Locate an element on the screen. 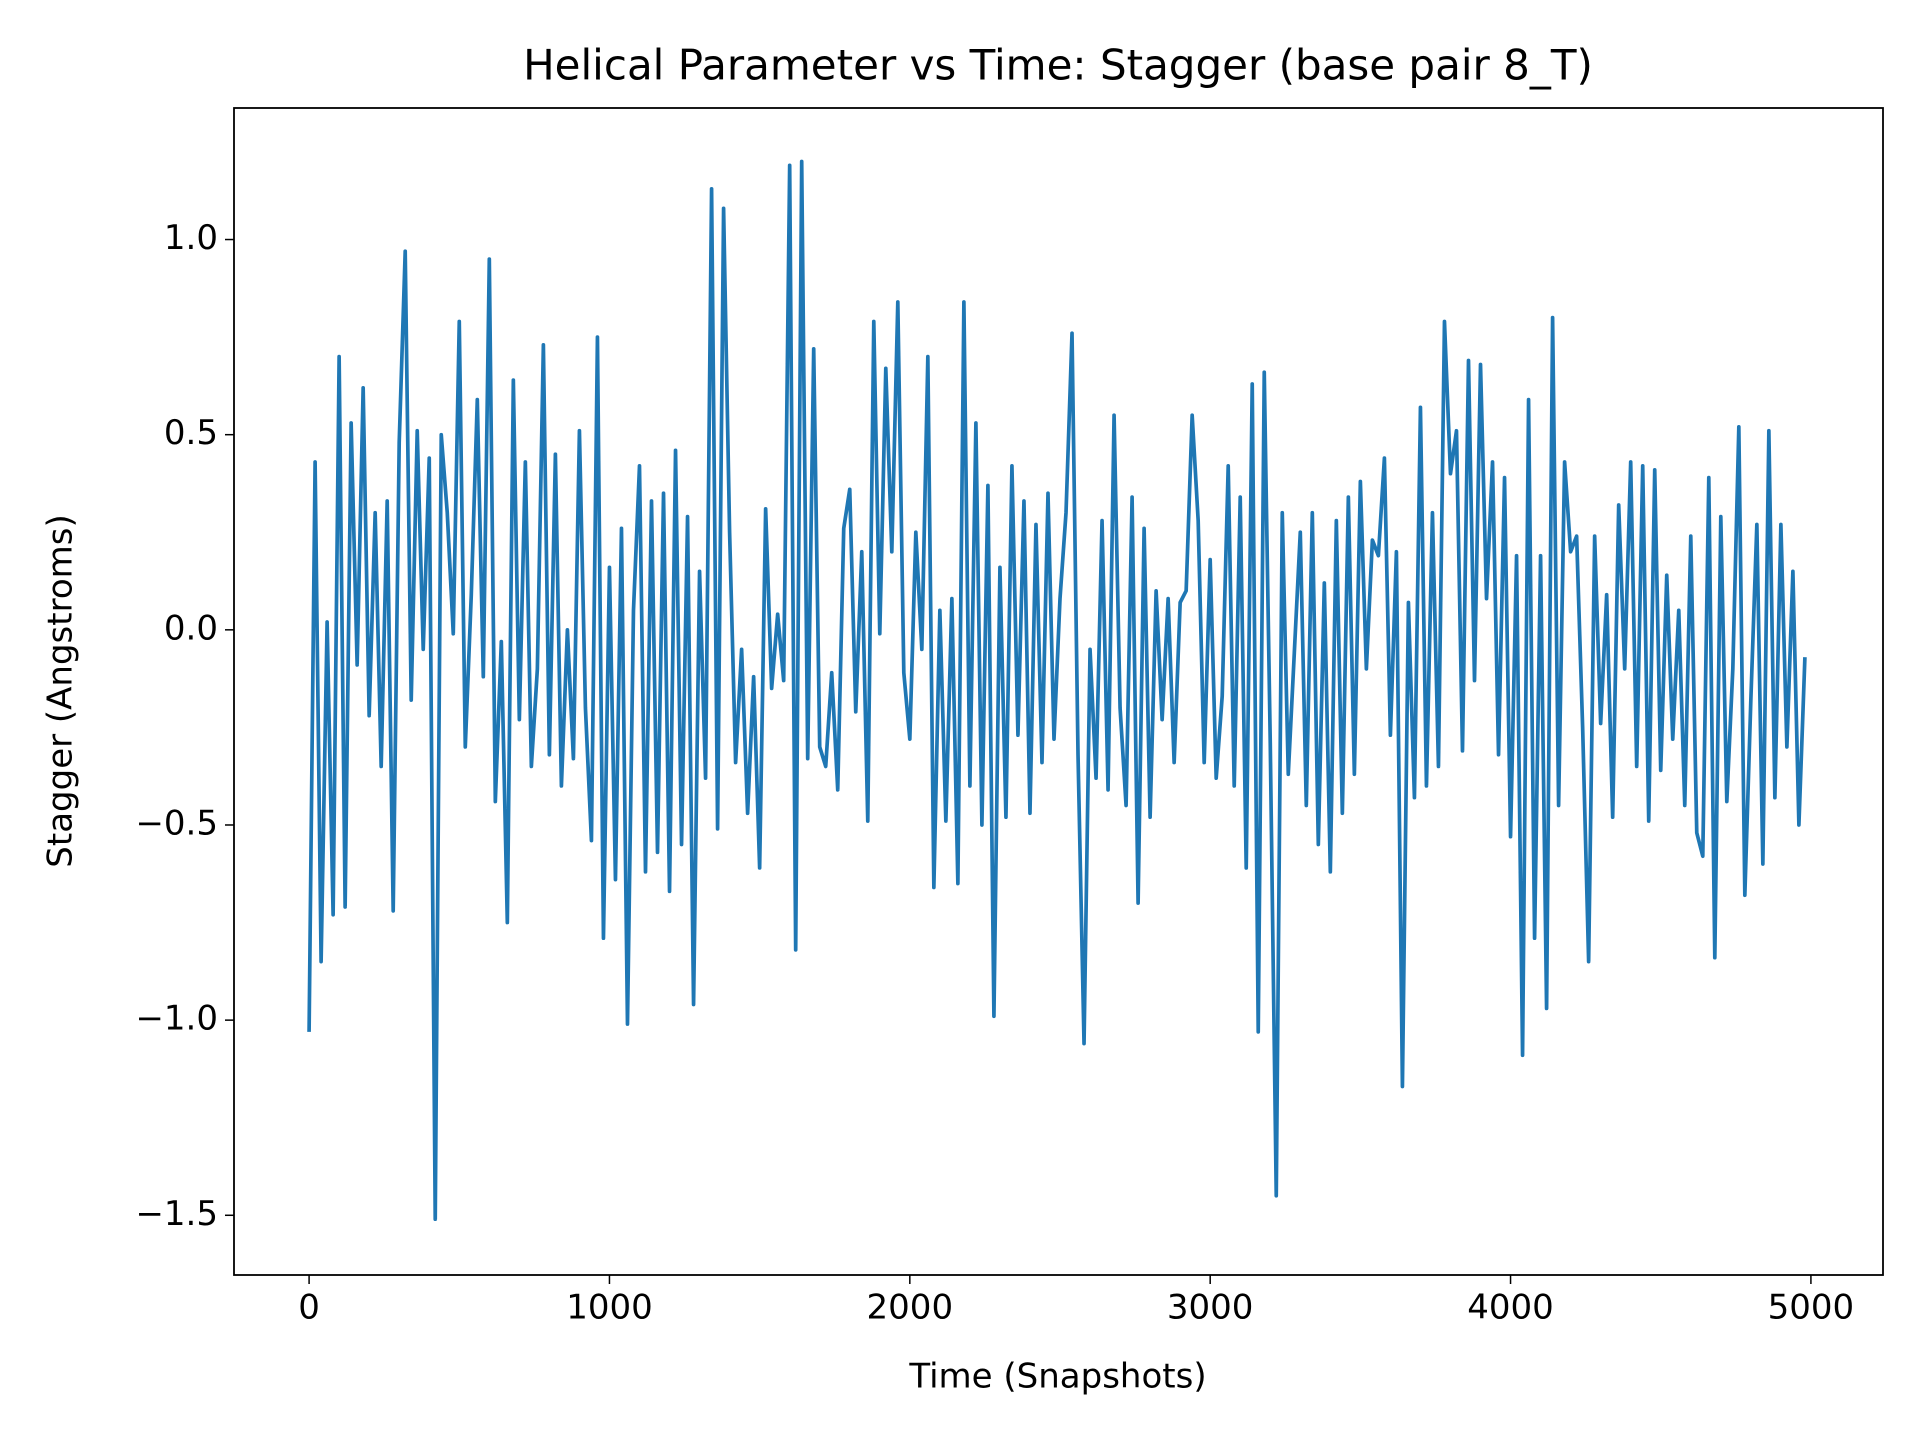  y-tick-label: 1.0 is located at coordinates (191, 238).